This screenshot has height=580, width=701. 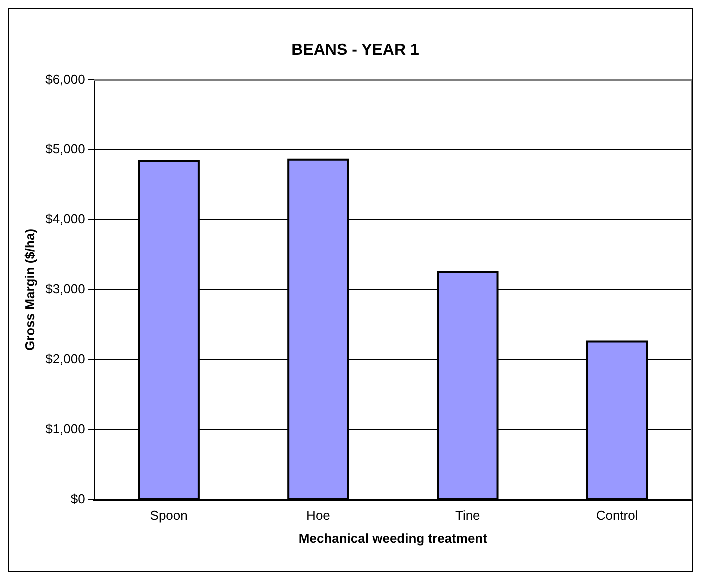 What do you see at coordinates (66, 428) in the screenshot?
I see `y-tick-label: $1,000` at bounding box center [66, 428].